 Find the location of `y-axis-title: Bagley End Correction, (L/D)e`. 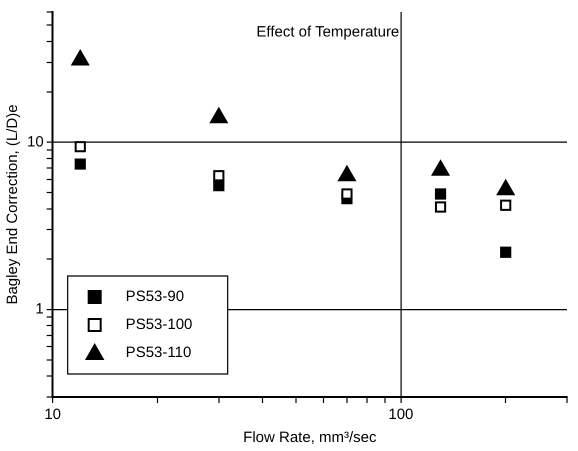

y-axis-title: Bagley End Correction, (L/D)e is located at coordinates (13, 204).